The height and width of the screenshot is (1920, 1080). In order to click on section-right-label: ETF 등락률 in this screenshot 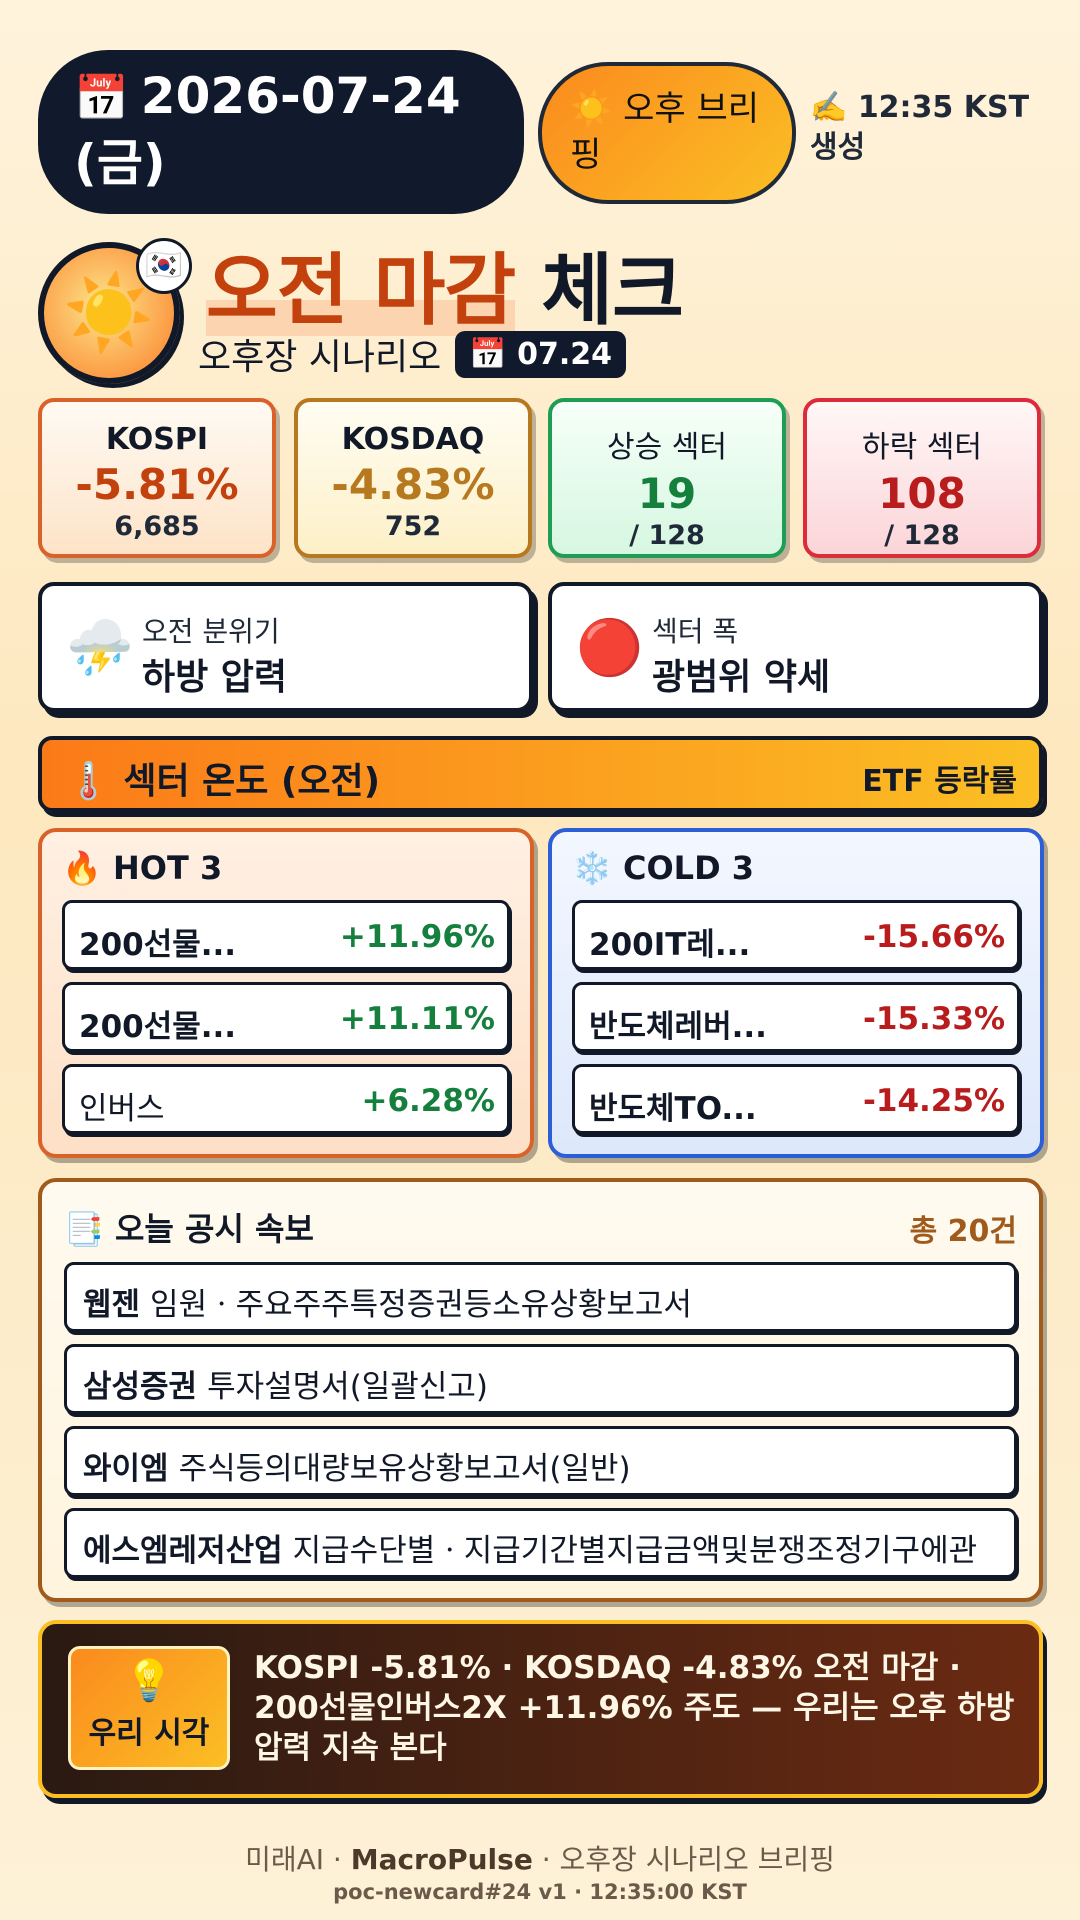, I will do `click(939, 781)`.